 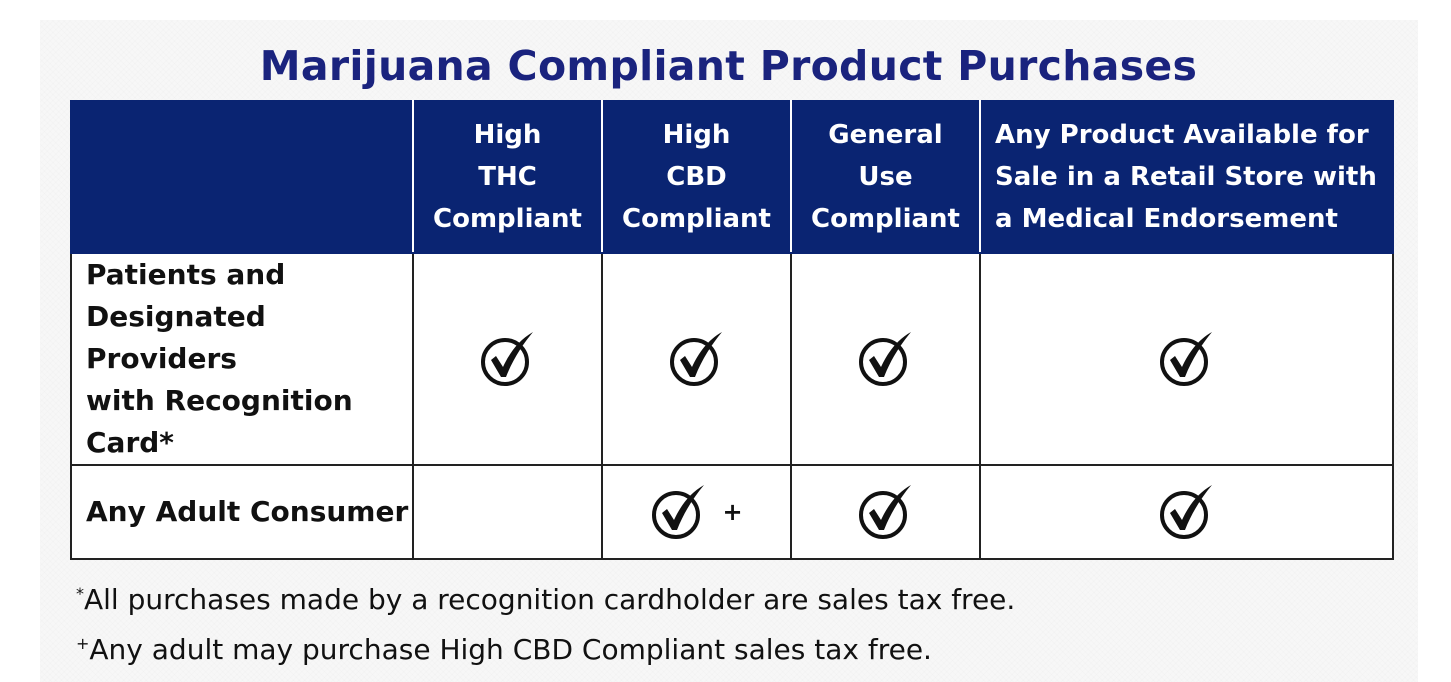 I want to click on column-header-general-use: General Use Compliant, so click(x=885, y=177).